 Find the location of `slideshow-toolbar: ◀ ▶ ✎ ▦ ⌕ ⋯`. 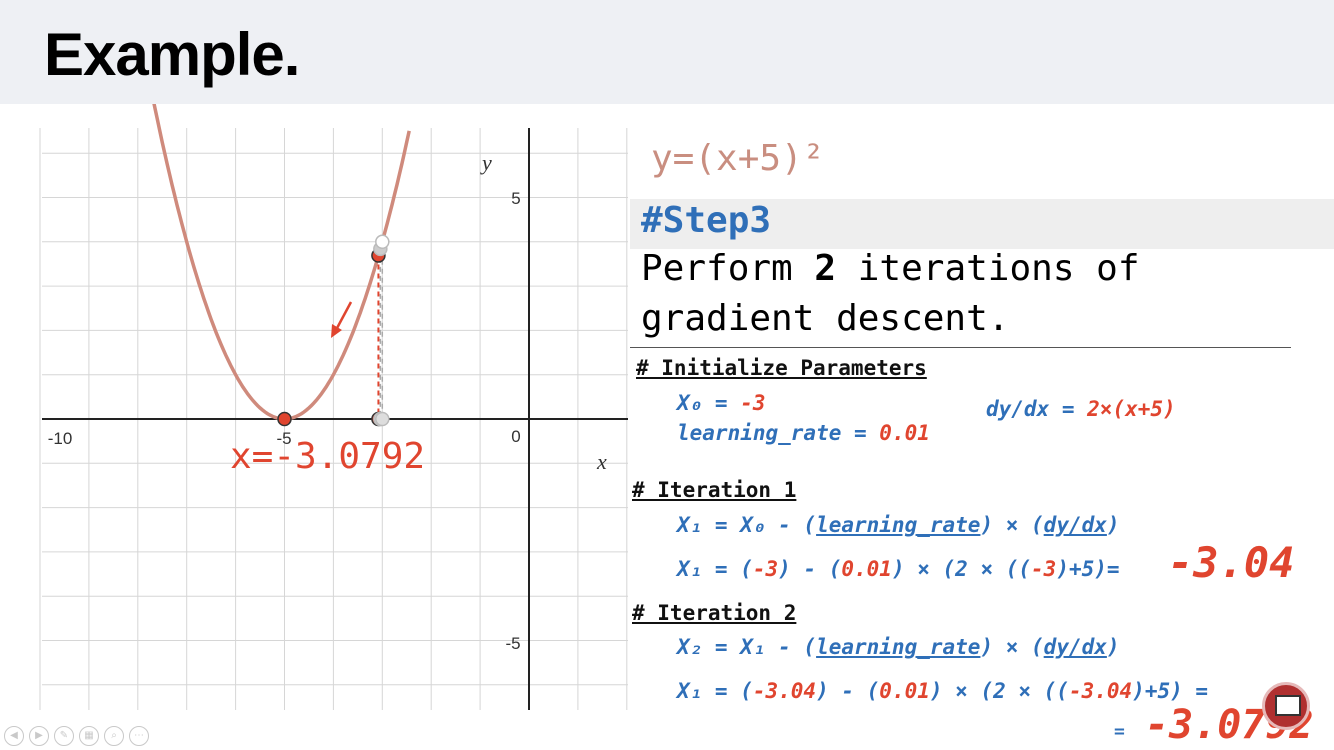

slideshow-toolbar: ◀ ▶ ✎ ▦ ⌕ ⋯ is located at coordinates (76, 736).